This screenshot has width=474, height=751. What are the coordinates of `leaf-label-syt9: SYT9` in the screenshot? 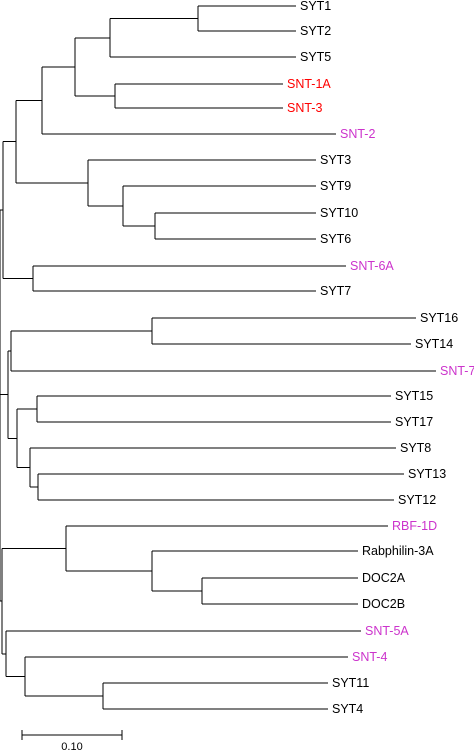 It's located at (335, 186).